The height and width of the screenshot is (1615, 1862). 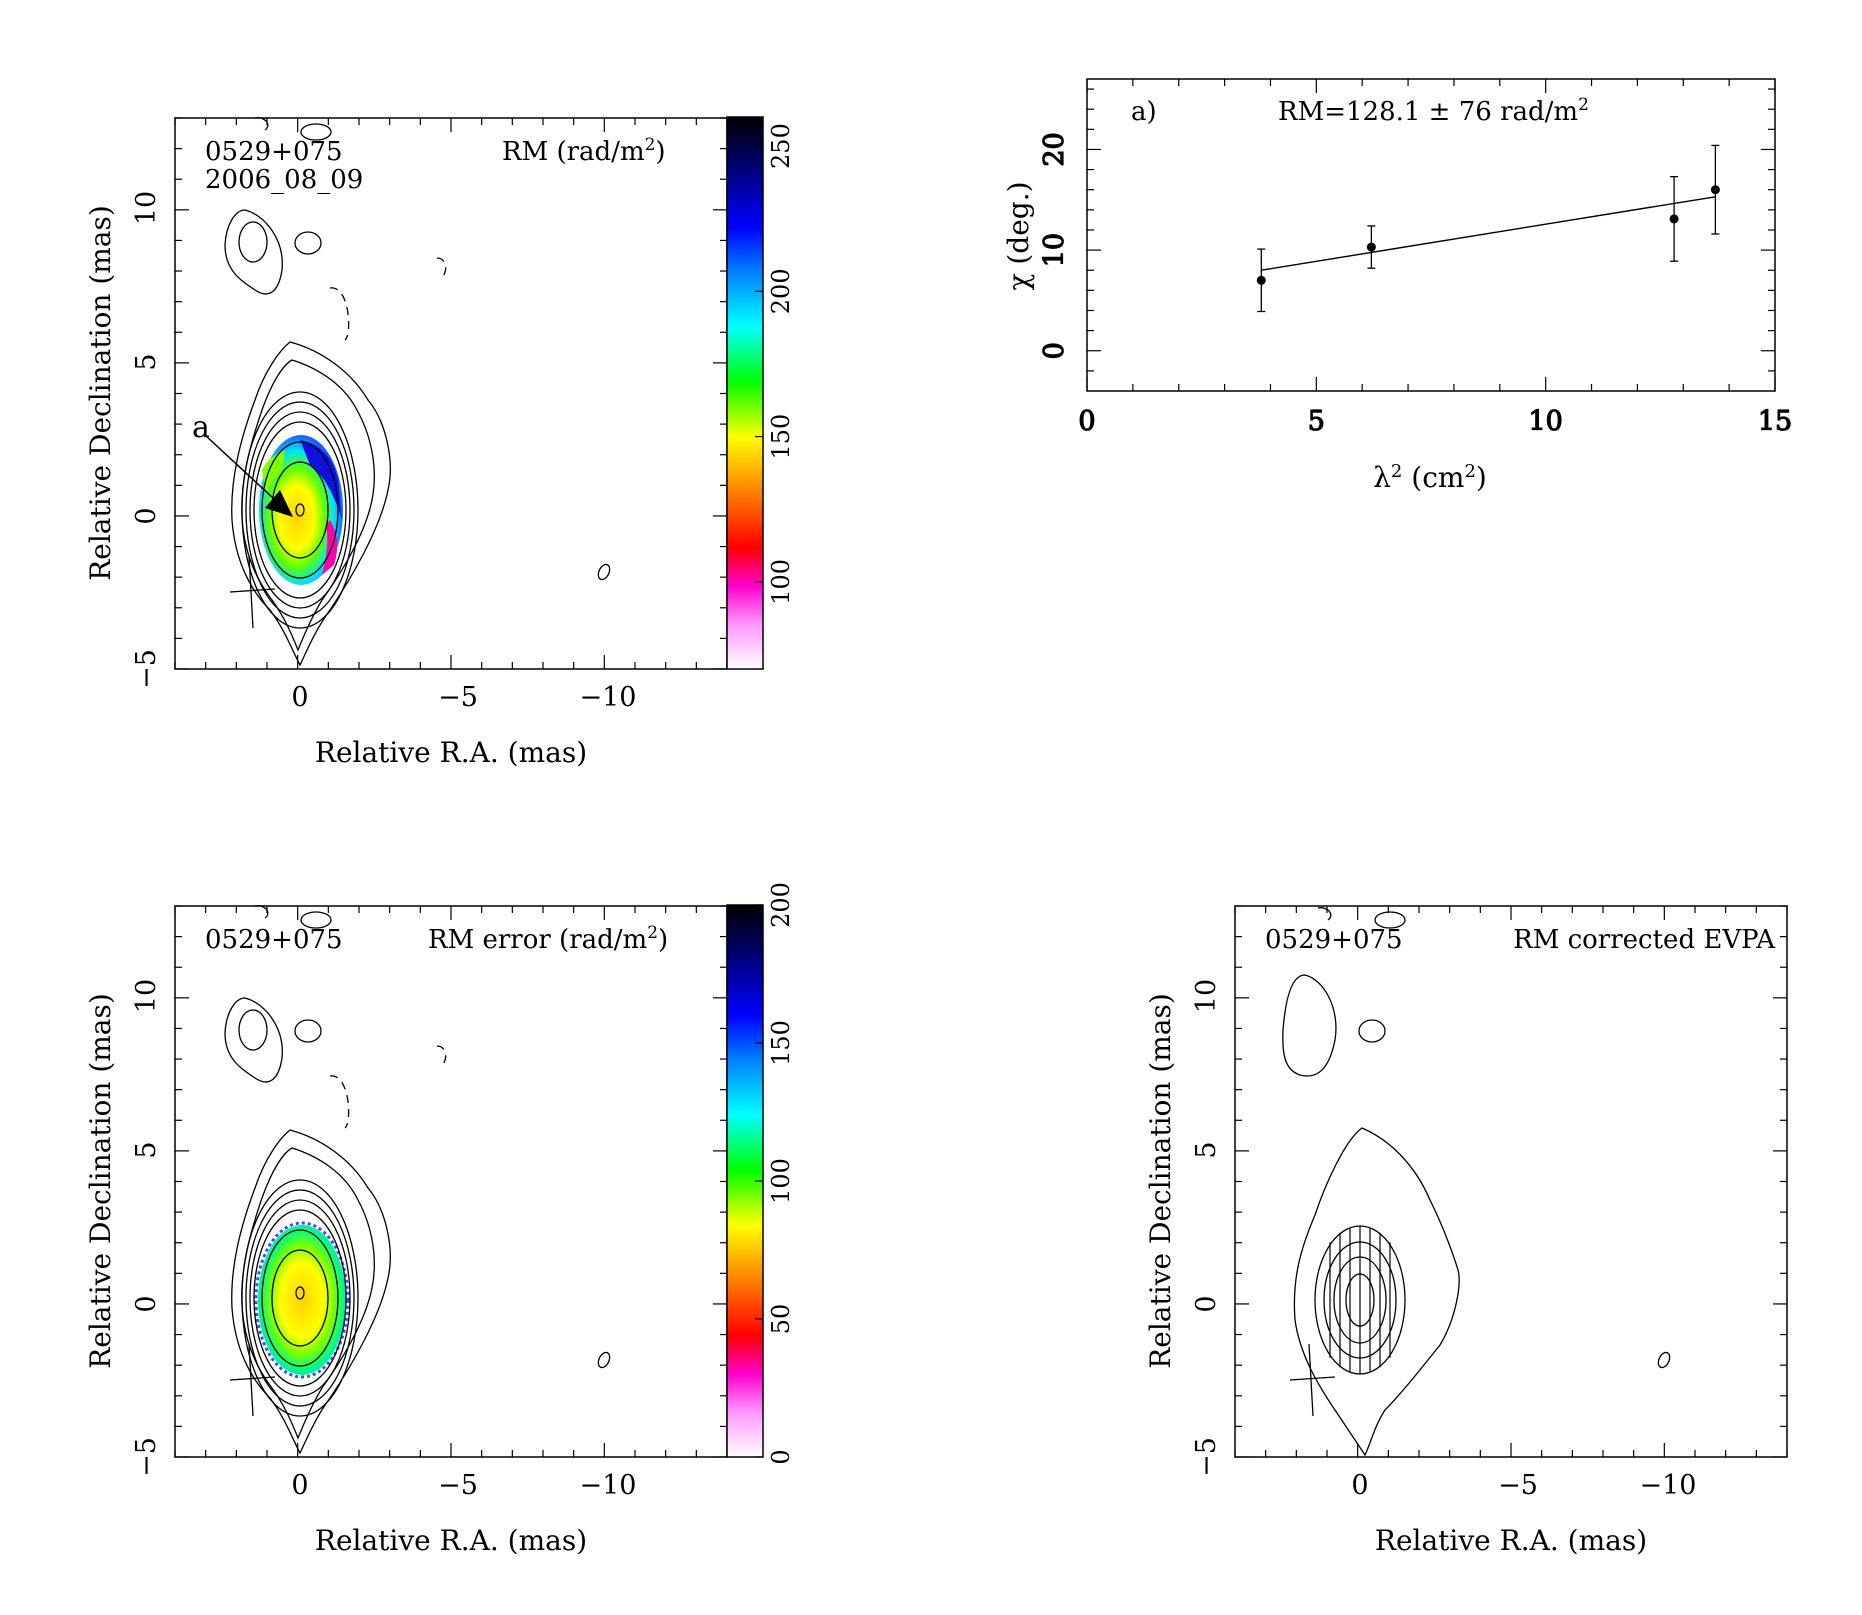 I want to click on rm-map-y-tick-label: −5, so click(x=146, y=669).